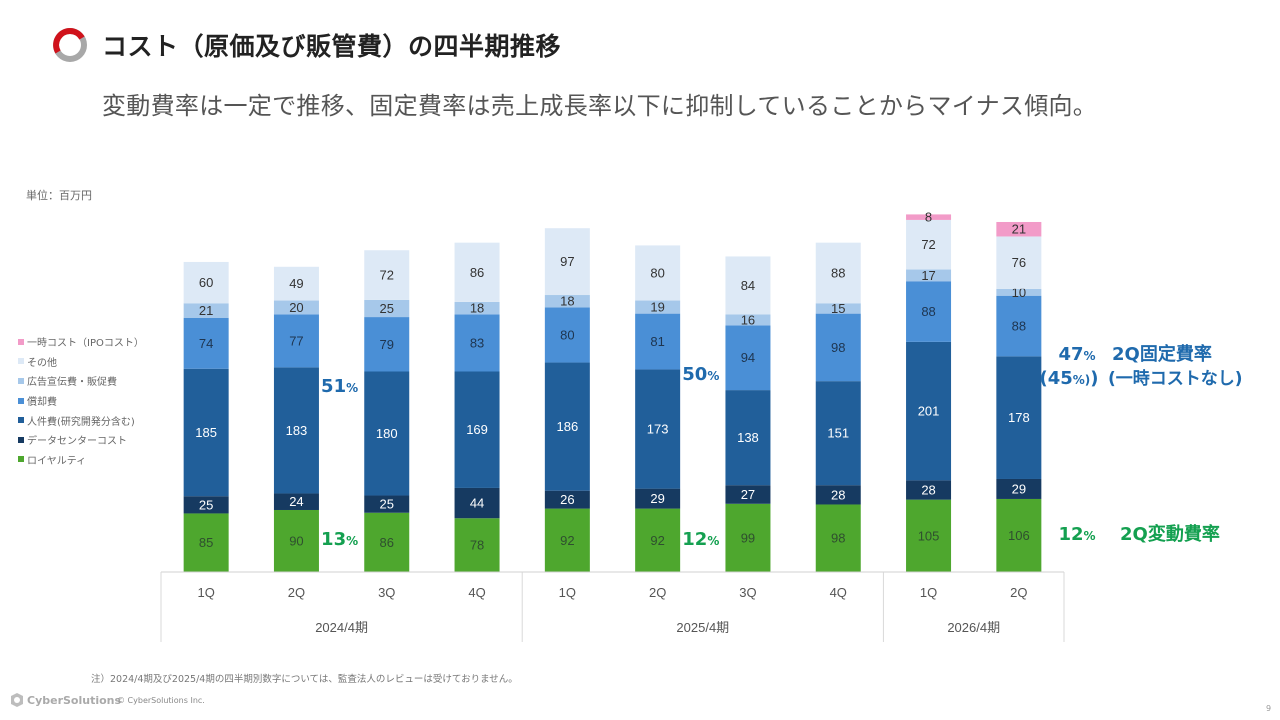  What do you see at coordinates (42, 363) in the screenshot?
I see `legend-label: その他` at bounding box center [42, 363].